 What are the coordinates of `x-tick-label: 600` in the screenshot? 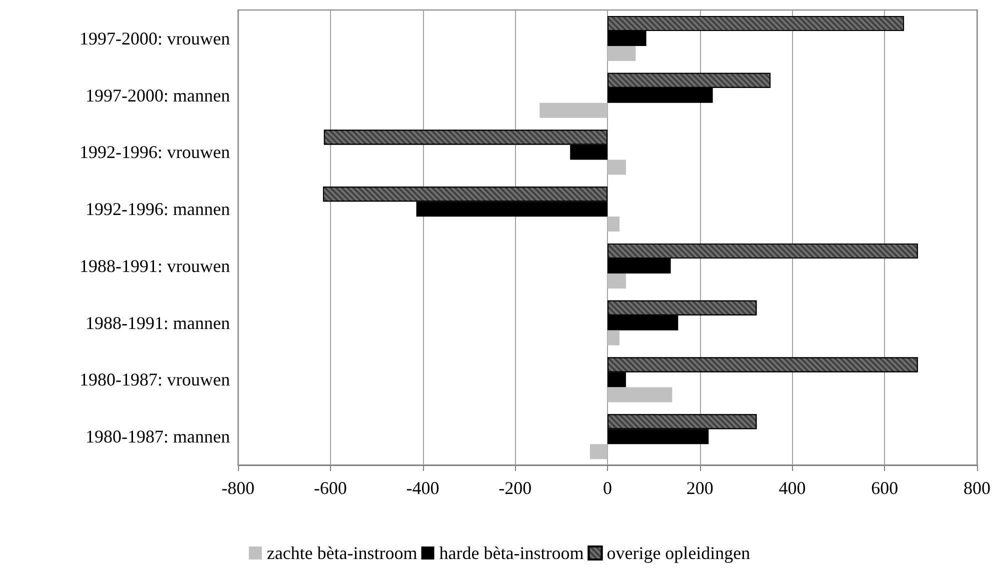 It's located at (884, 488).